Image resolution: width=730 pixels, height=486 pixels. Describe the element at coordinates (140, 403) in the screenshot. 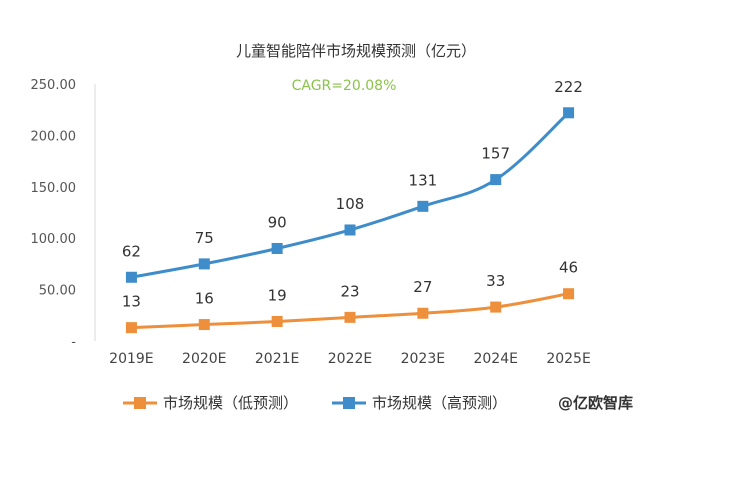

I see `legend-marker-low` at that location.